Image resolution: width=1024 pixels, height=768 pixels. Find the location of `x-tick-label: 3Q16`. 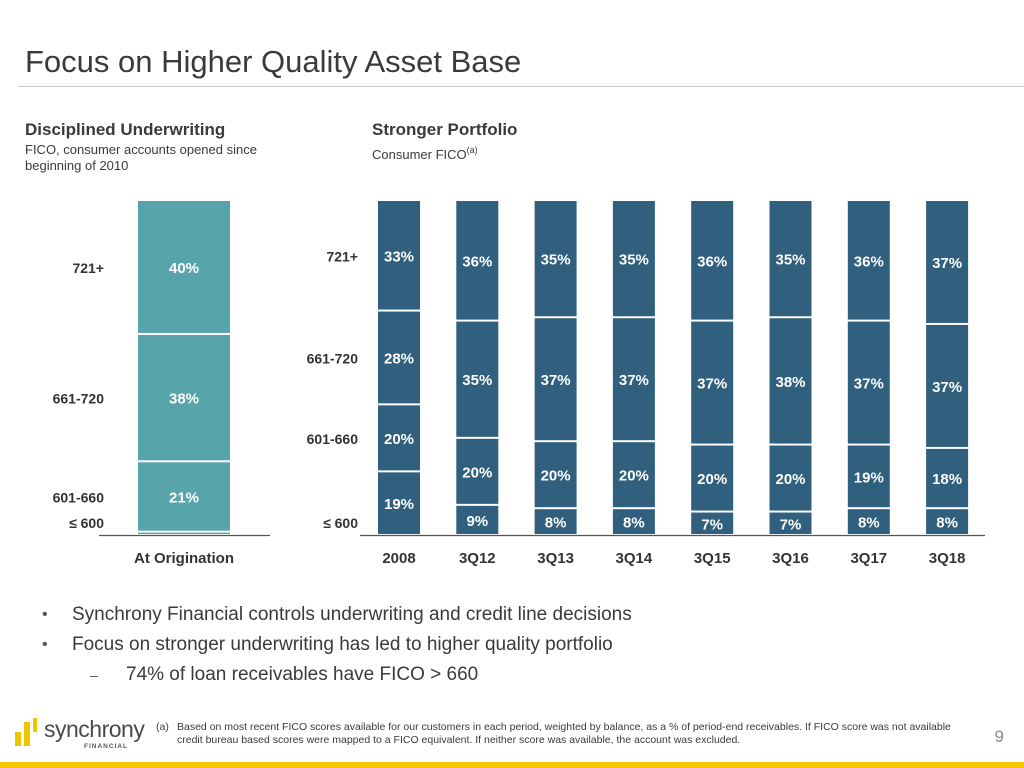

x-tick-label: 3Q16 is located at coordinates (790, 558).